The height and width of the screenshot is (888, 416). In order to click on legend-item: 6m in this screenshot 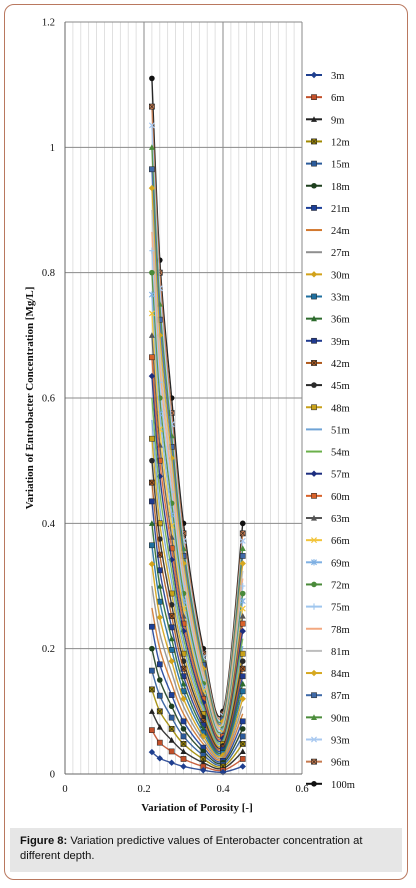, I will do `click(325, 98)`.